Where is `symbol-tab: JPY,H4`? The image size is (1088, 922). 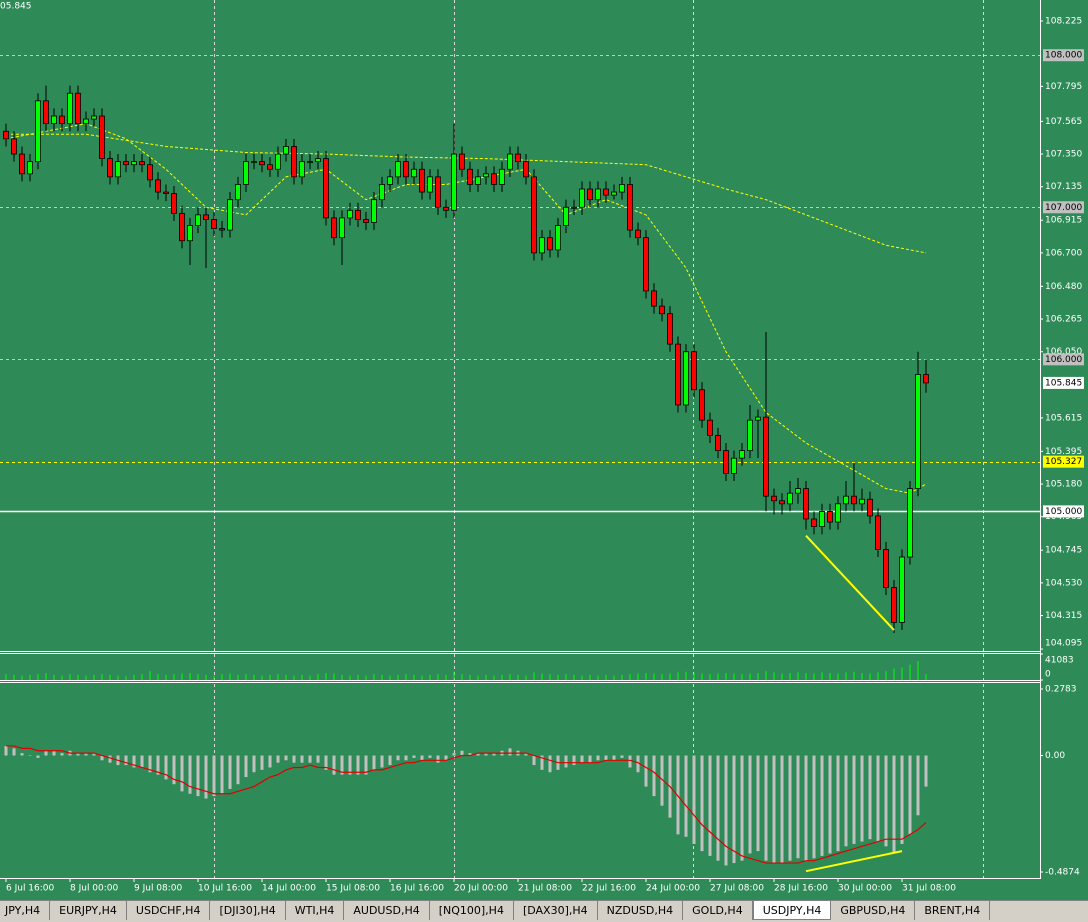
symbol-tab: JPY,H4 is located at coordinates (25, 910).